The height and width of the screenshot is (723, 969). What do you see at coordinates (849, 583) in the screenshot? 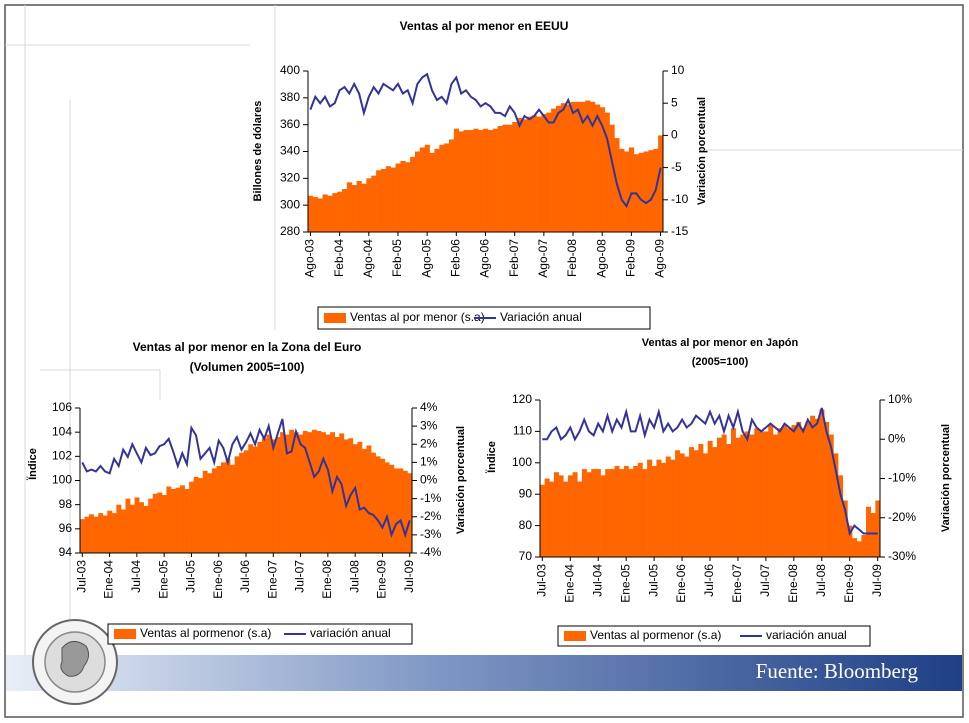
I see `x-tick-label: Ene-09` at bounding box center [849, 583].